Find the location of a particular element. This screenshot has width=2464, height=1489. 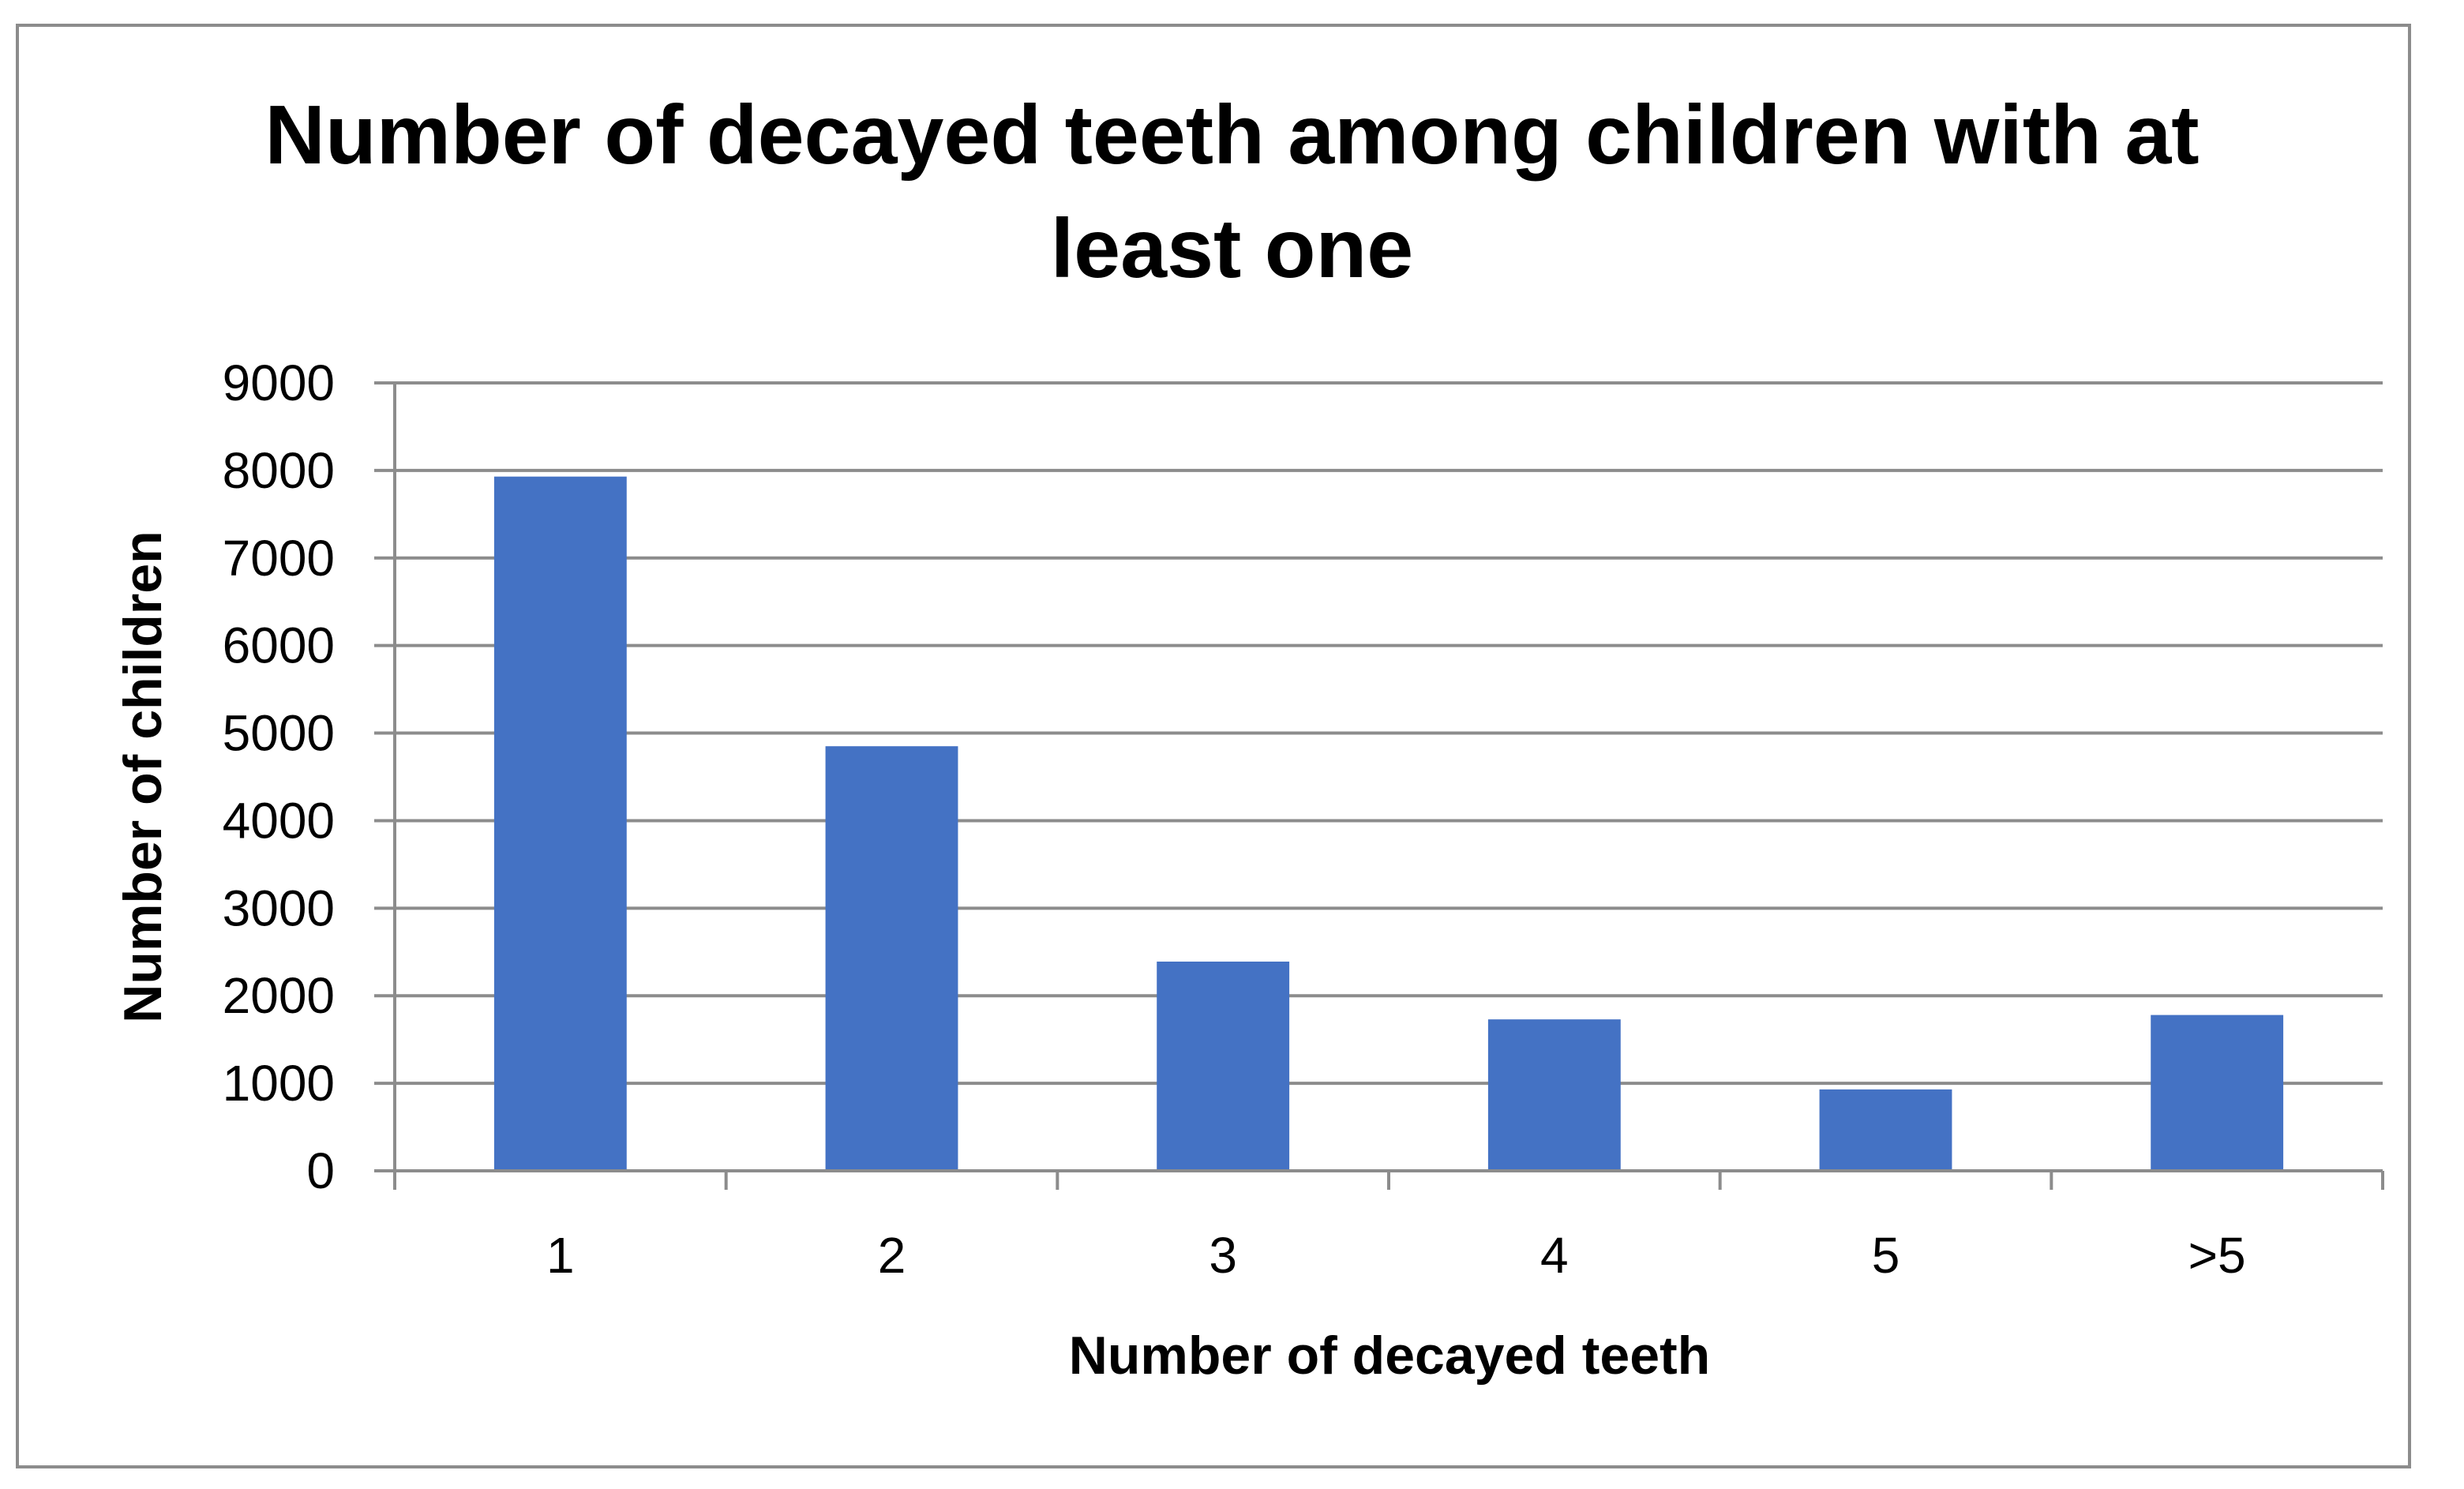

chart-title-line-2: least one is located at coordinates (1232, 248).